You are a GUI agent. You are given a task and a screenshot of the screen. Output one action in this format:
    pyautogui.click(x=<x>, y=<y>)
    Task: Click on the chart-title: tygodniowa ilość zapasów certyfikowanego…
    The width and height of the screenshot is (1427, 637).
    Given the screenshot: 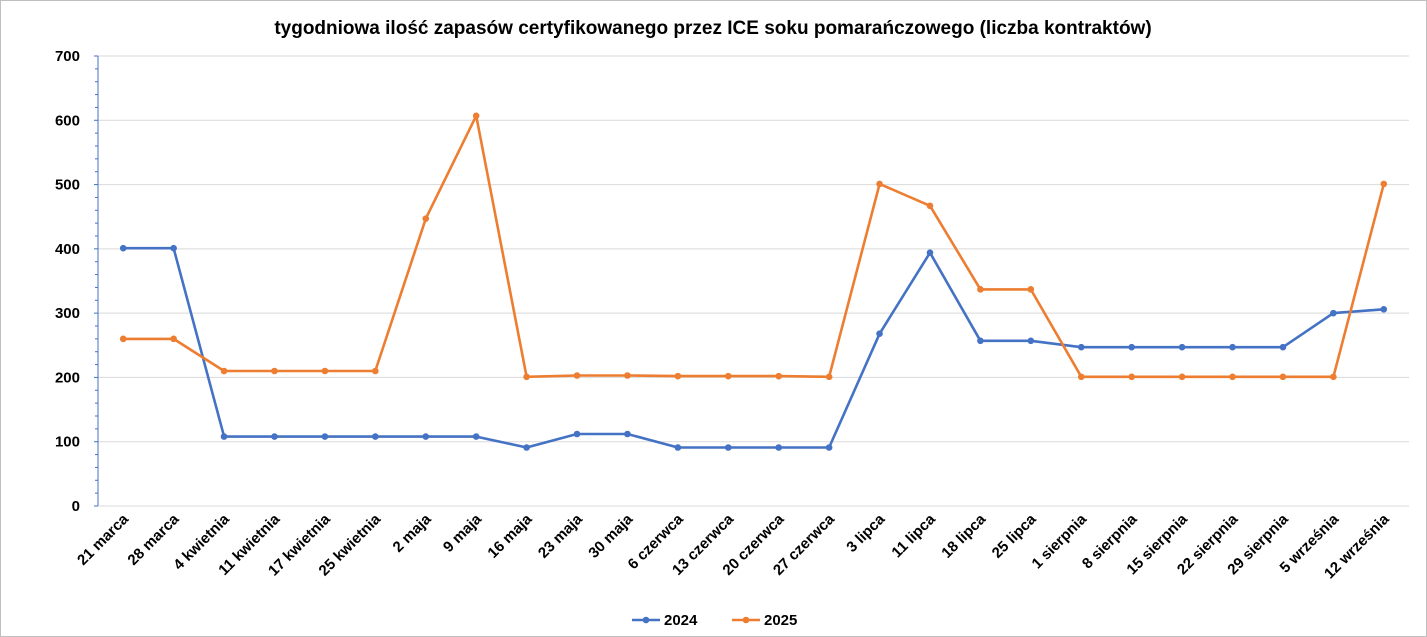 What is the action you would take?
    pyautogui.click(x=712, y=28)
    